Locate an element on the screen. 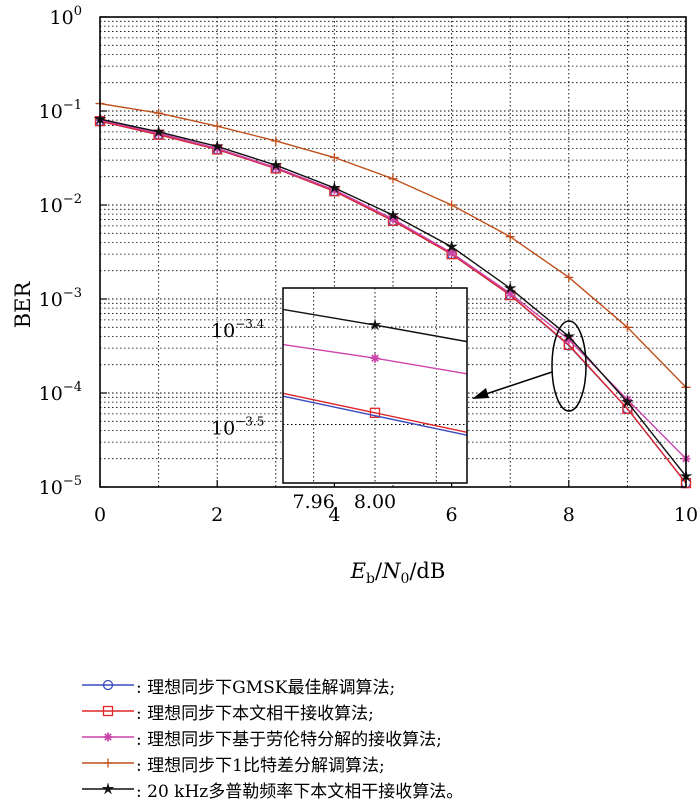 This screenshot has height=802, width=700. x-tick-labels: 0 2 4 6 8 10 is located at coordinates (396, 503).